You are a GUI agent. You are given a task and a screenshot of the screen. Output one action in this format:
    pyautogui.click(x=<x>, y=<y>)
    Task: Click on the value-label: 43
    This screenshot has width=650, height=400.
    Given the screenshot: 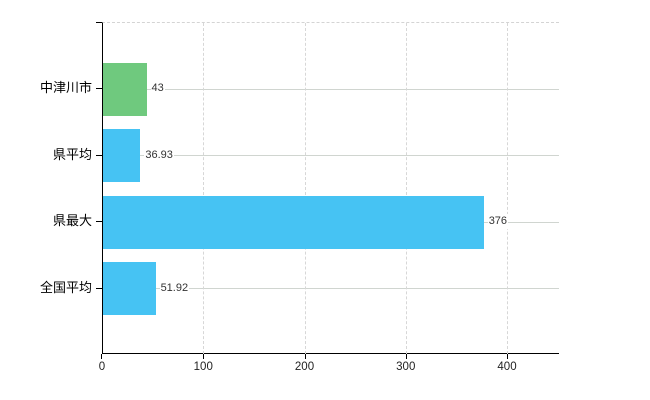 What is the action you would take?
    pyautogui.click(x=157, y=89)
    